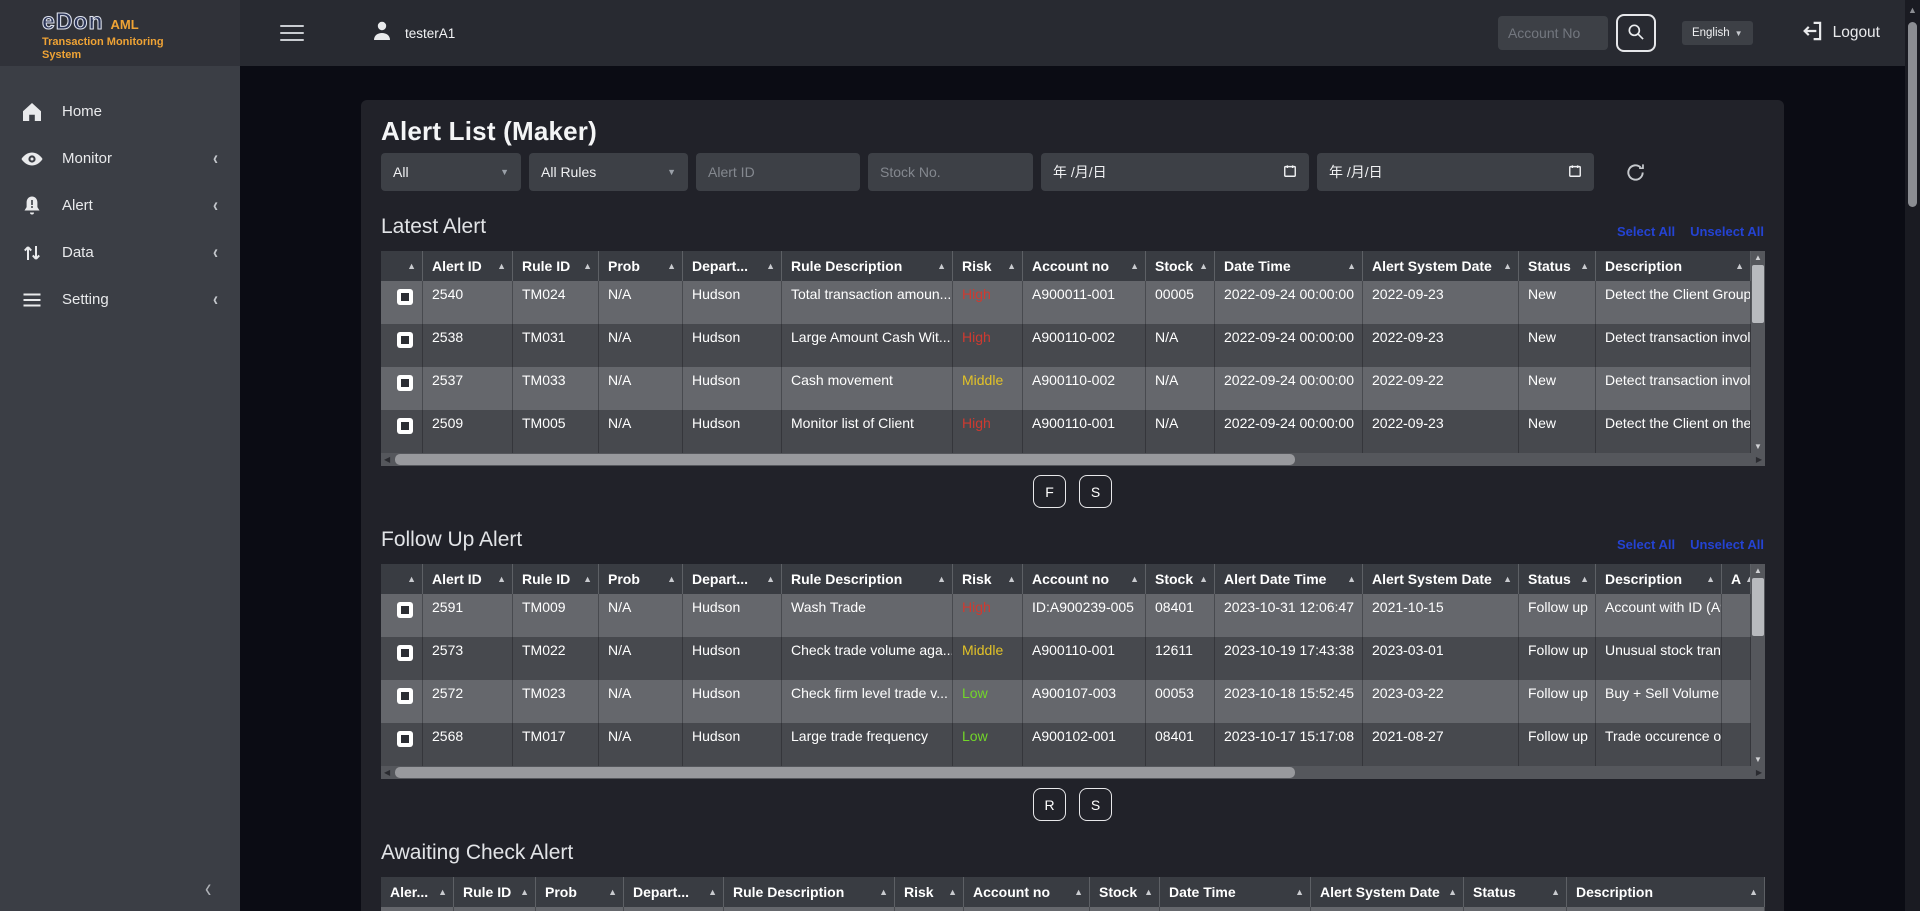  Describe the element at coordinates (1455, 172) in the screenshot. I see `date-to-input: 年 /月/日` at that location.